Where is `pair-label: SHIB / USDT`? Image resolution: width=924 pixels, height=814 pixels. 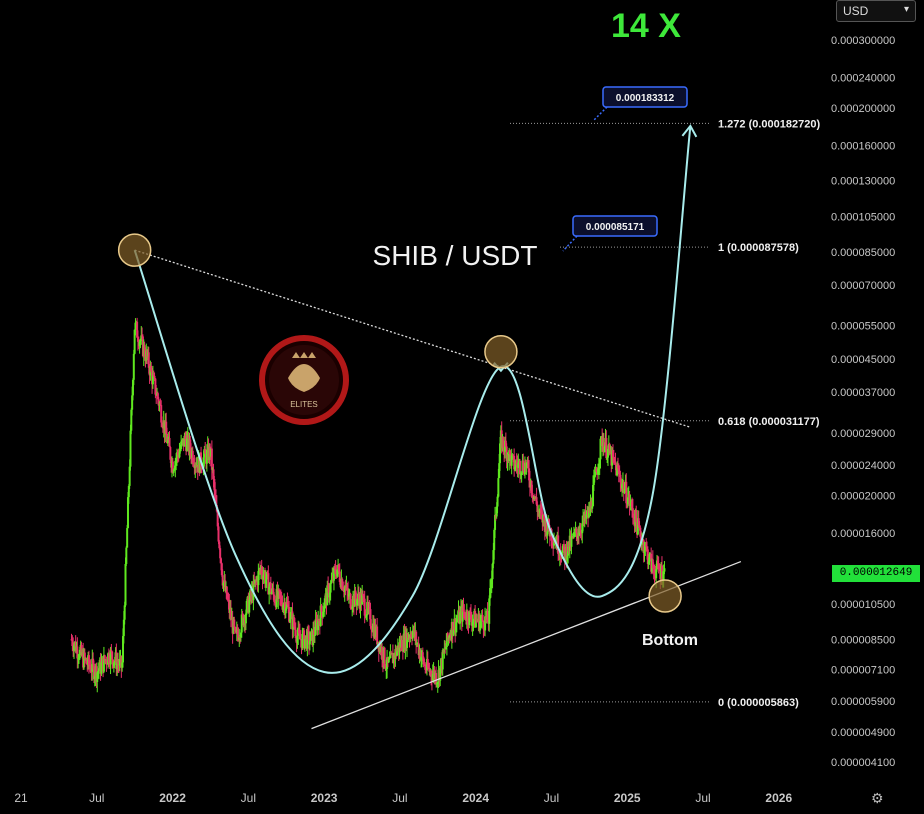 pair-label: SHIB / USDT is located at coordinates (455, 255).